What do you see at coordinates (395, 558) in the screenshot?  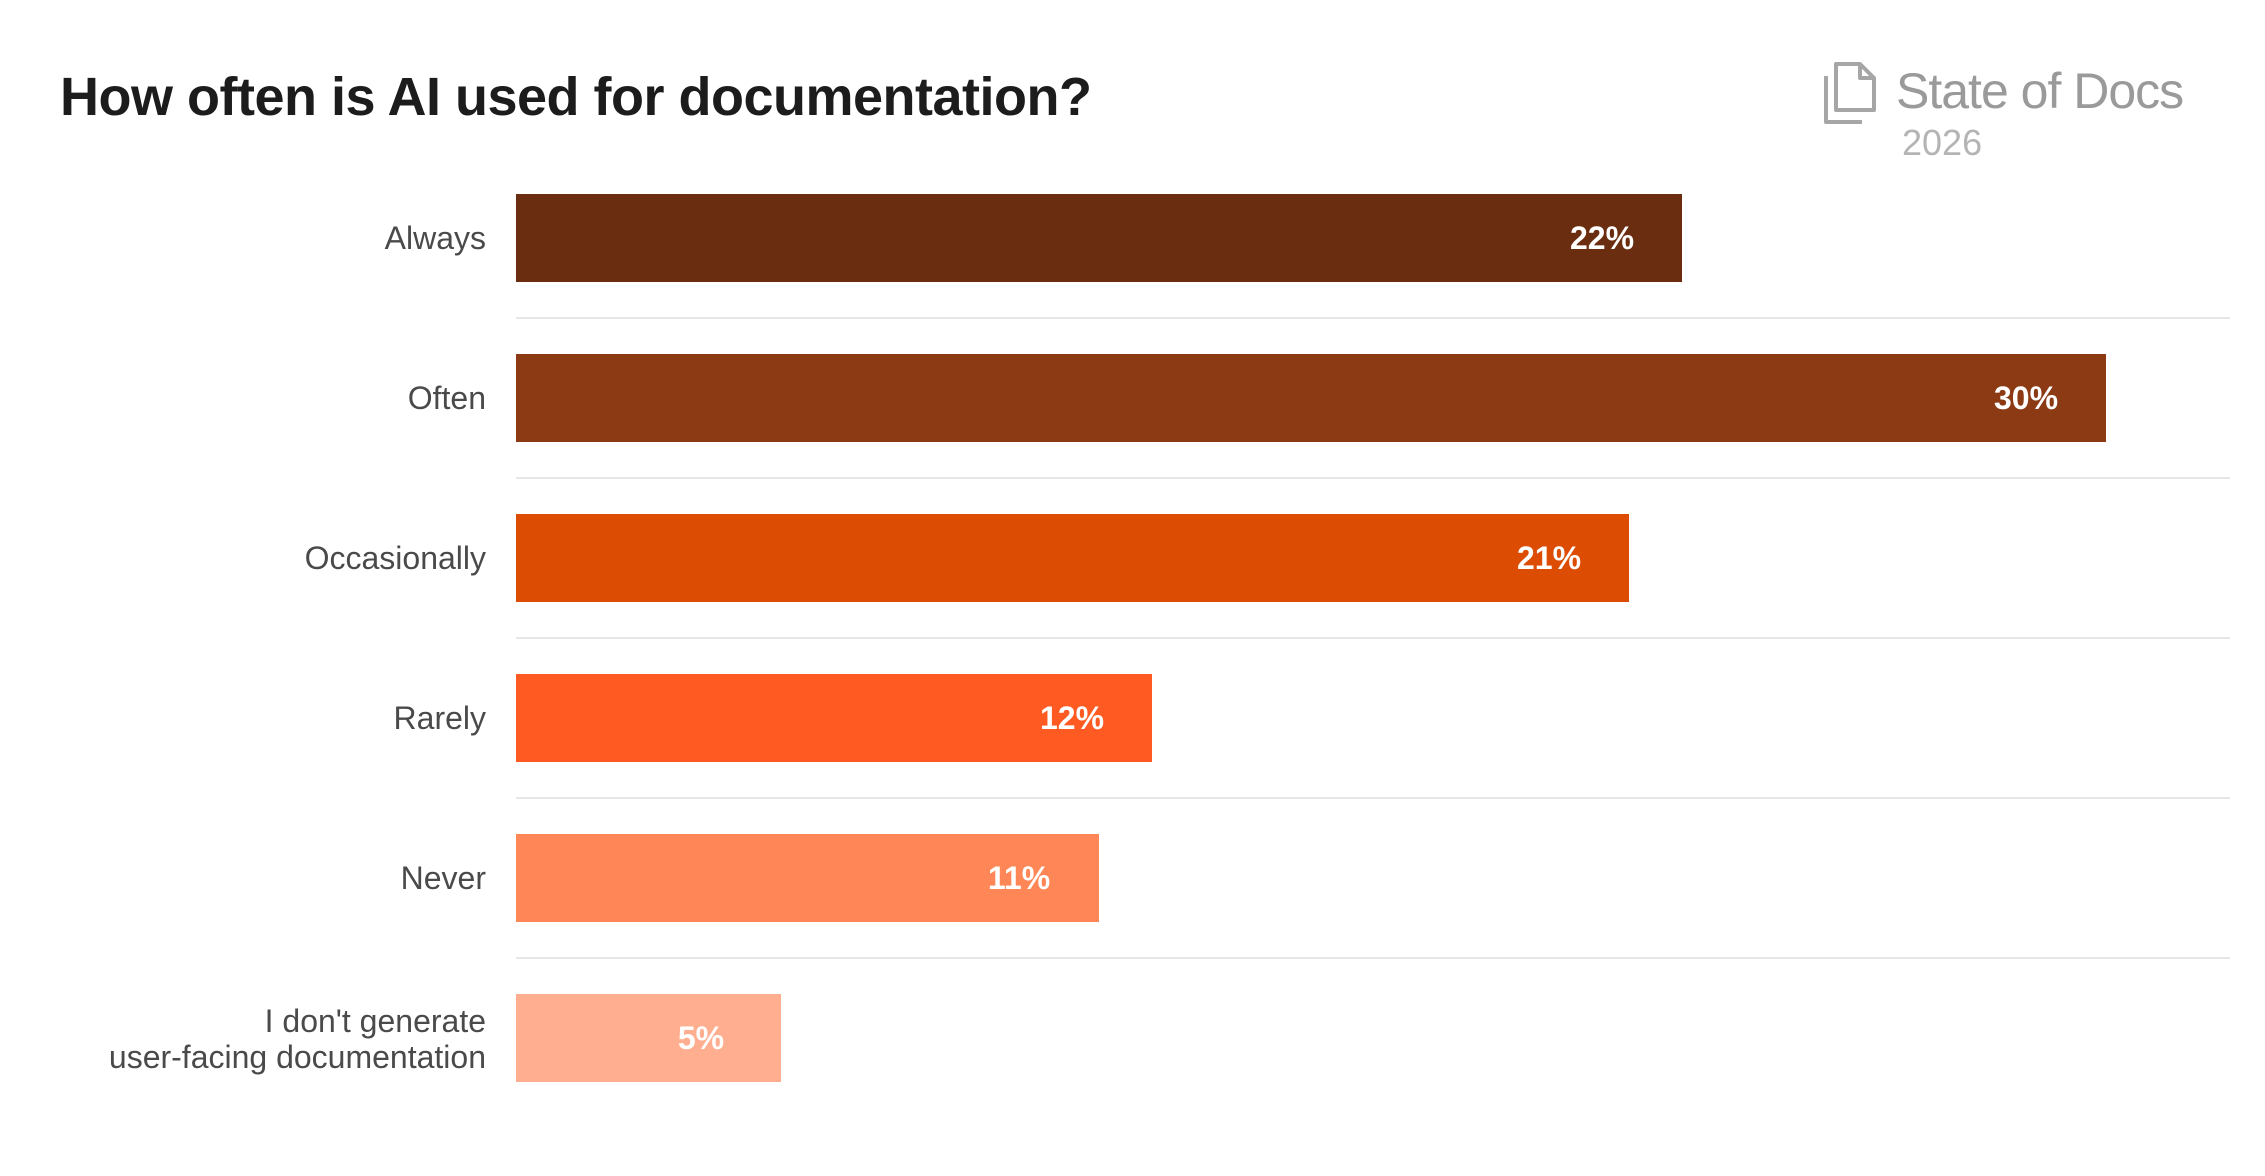 I see `category-label: Occasionally` at bounding box center [395, 558].